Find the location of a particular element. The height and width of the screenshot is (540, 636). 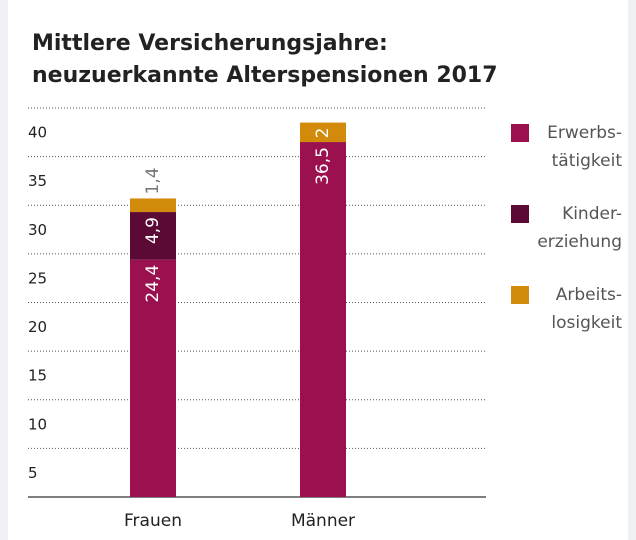

y-tick-label: 35 is located at coordinates (37, 181).